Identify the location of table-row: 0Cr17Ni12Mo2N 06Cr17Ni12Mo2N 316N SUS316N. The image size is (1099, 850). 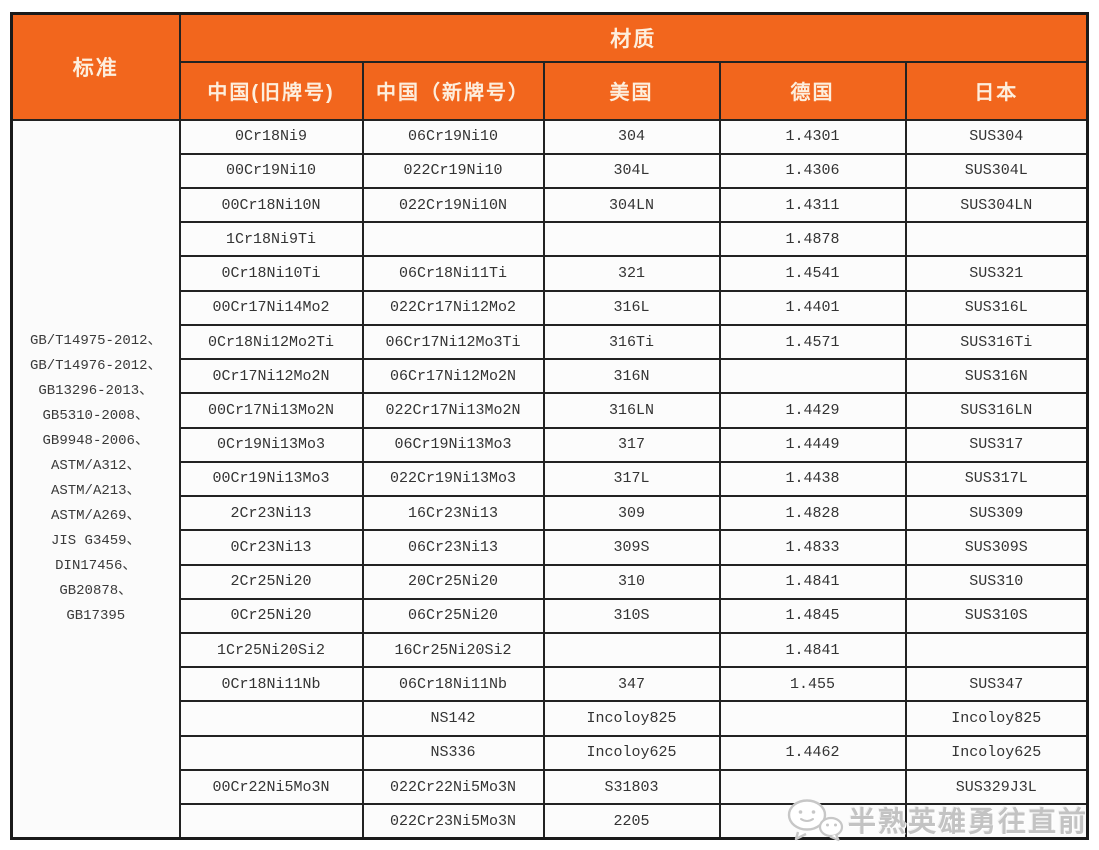
(550, 376).